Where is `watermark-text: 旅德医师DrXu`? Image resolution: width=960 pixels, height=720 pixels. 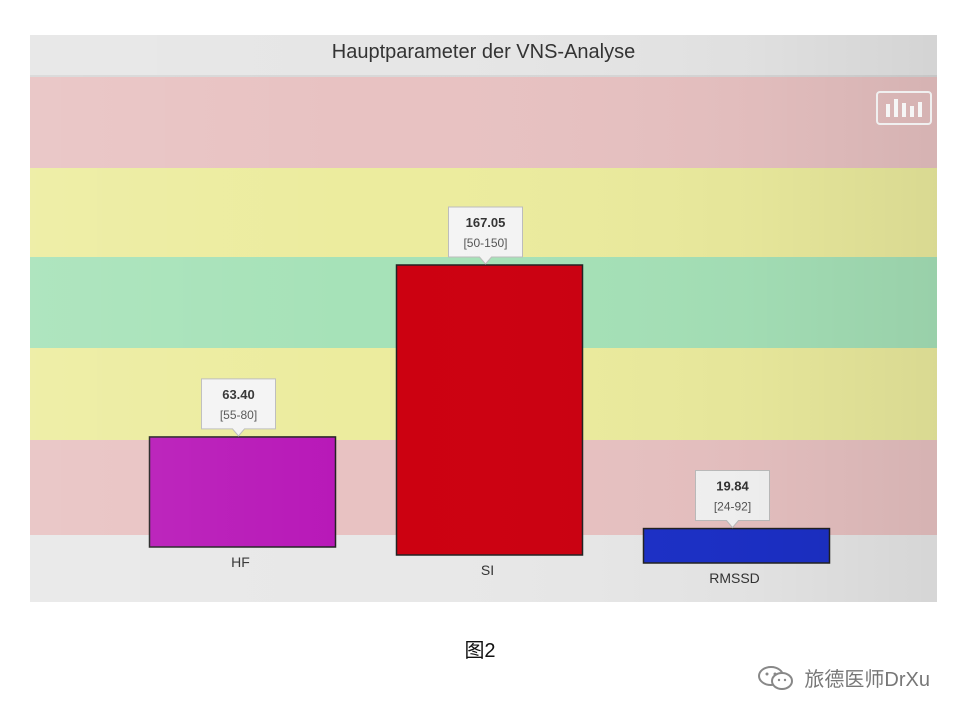 watermark-text: 旅德医师DrXu is located at coordinates (867, 680).